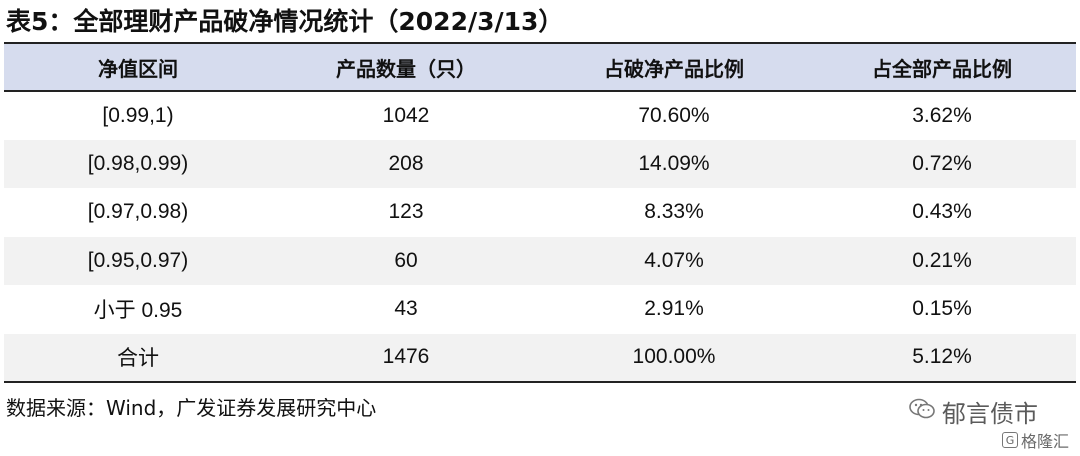  I want to click on table-row: [0.97,0.98) 123 8.33% 0.43%, so click(540, 212).